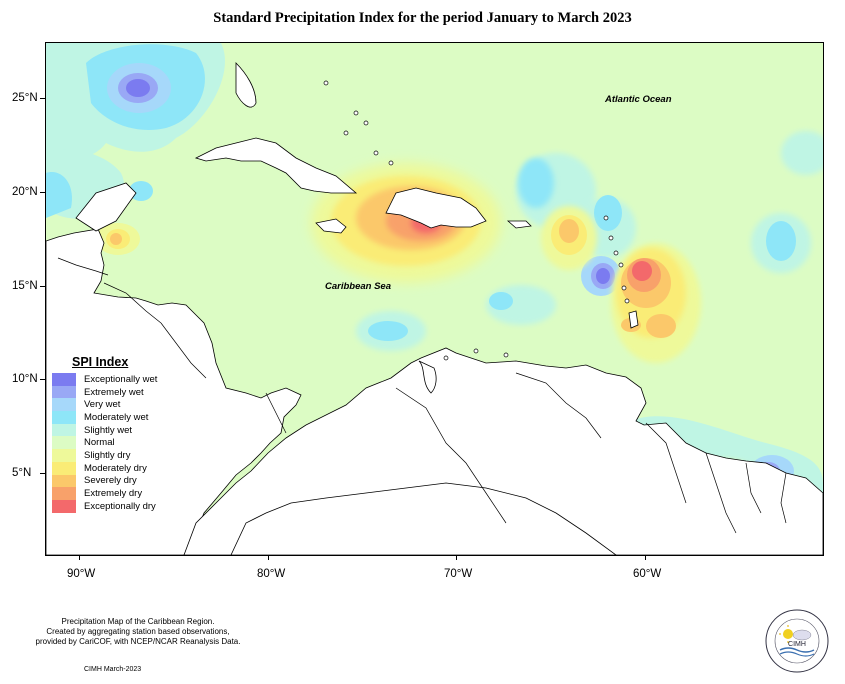 The height and width of the screenshot is (684, 845). I want to click on lat-label-20n: 20°N, so click(25, 192).